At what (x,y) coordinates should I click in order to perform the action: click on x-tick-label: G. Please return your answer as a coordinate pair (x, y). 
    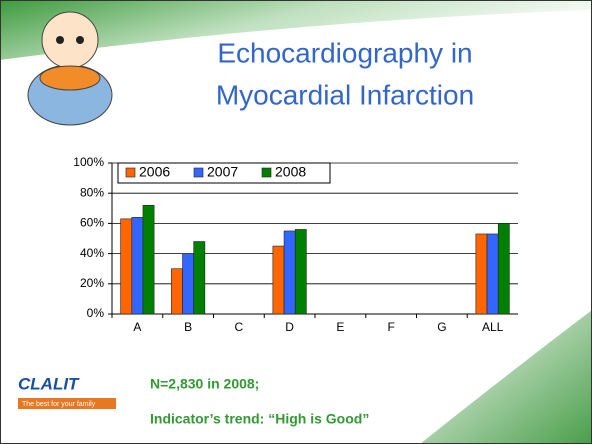
    Looking at the image, I should click on (441, 327).